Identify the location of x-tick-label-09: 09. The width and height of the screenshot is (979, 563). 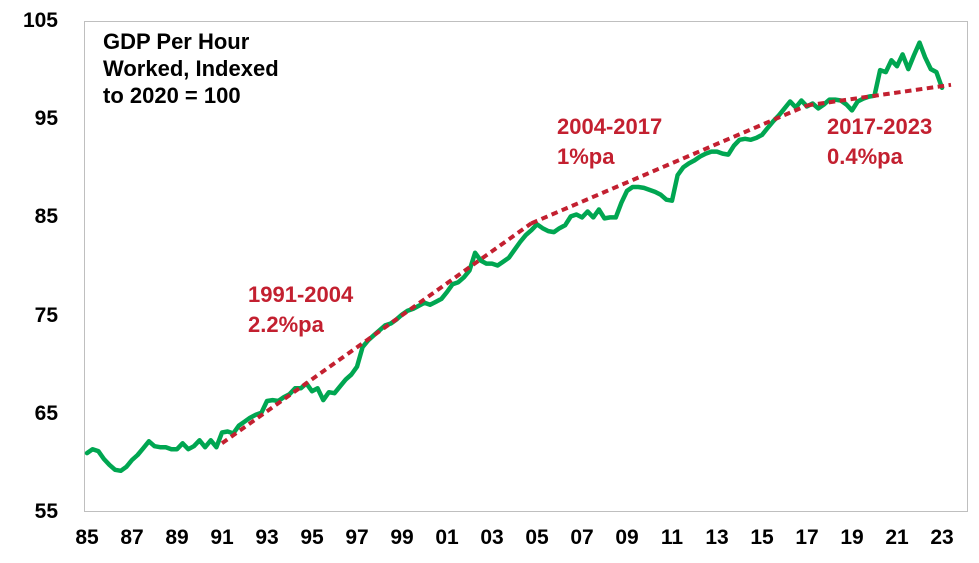
(627, 537).